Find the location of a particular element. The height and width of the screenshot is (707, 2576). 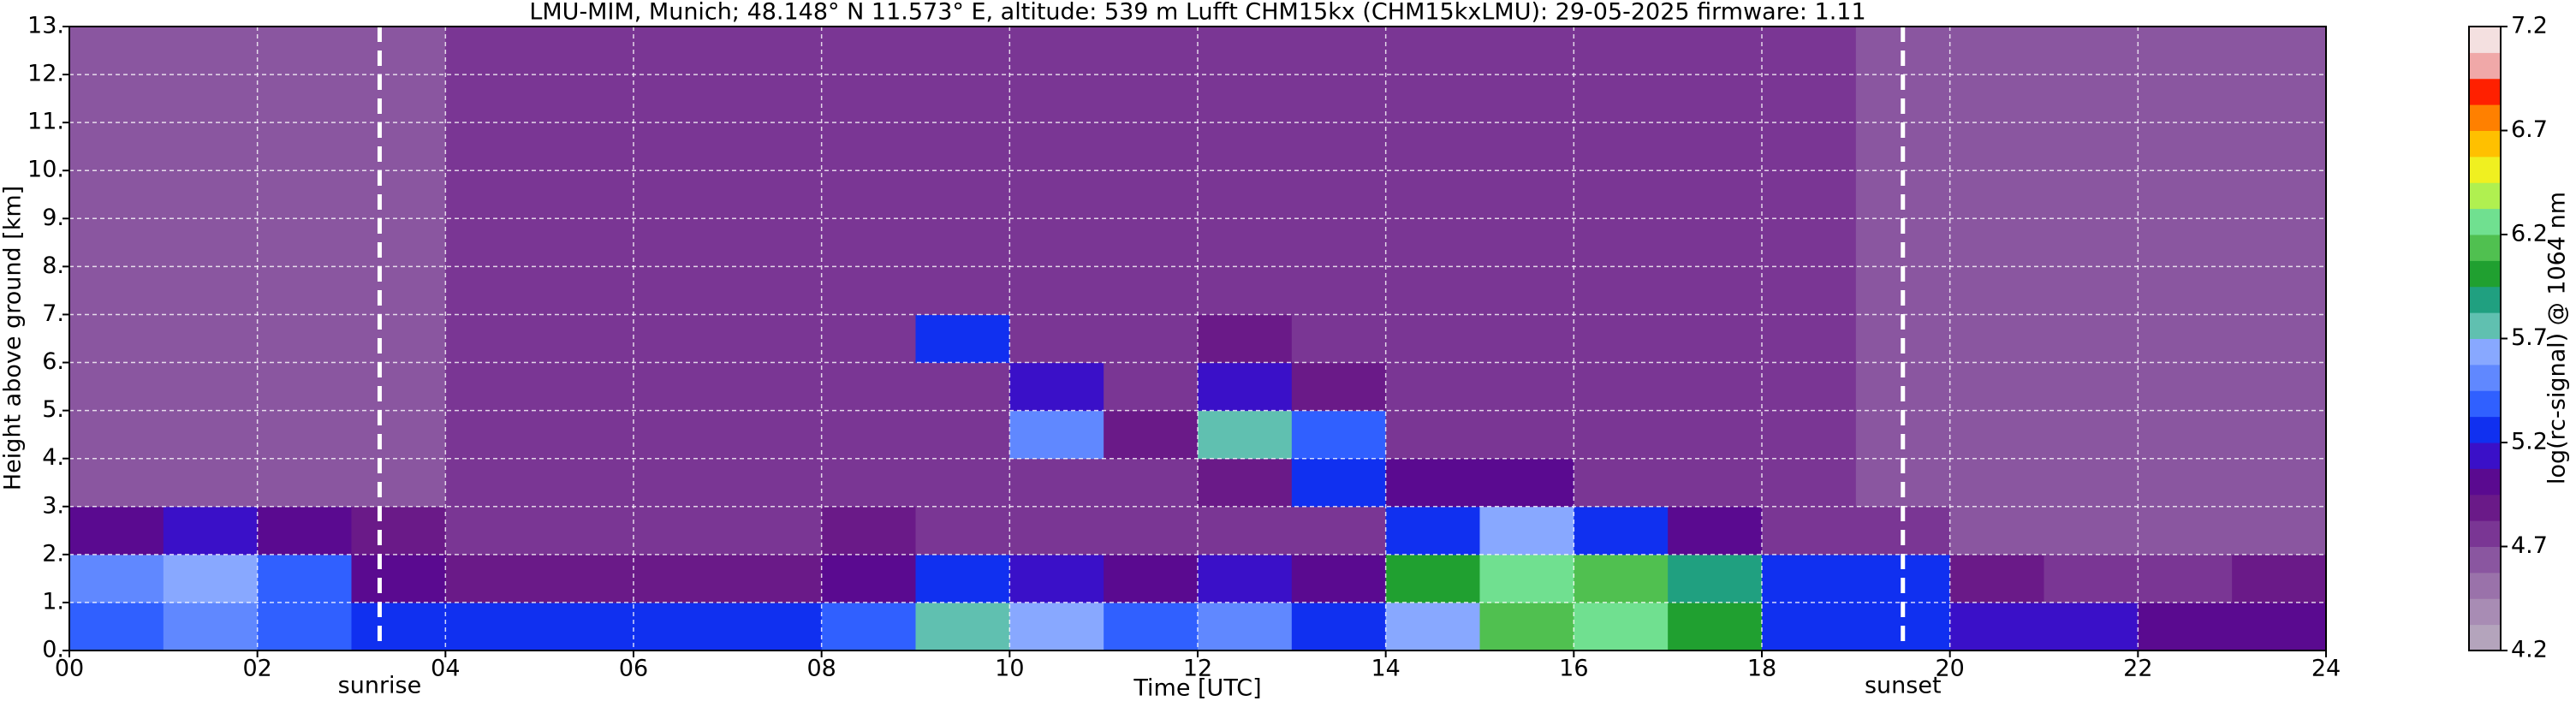

x-tick-label: 02 is located at coordinates (256, 669).